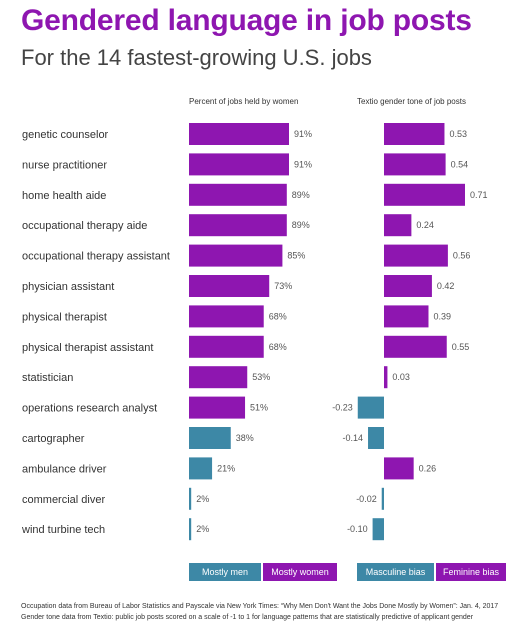 This screenshot has width=529, height=633. I want to click on women-share-label-physical-therapist-assistant: 68%, so click(278, 347).